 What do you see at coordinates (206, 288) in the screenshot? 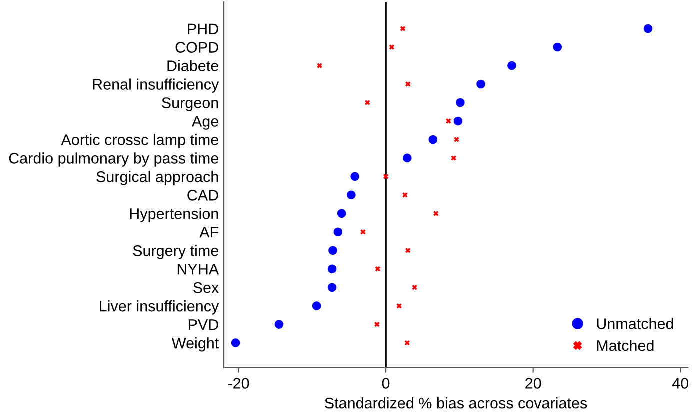
I see `y-tick-label: Sex` at bounding box center [206, 288].